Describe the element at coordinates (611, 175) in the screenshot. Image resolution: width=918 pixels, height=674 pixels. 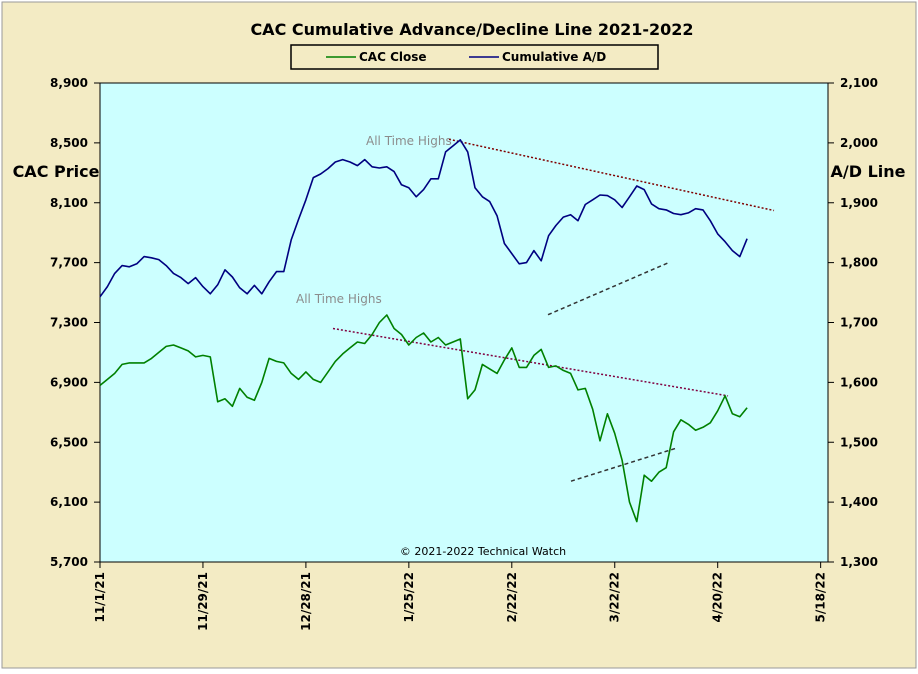
I see `resistance-line-ad` at that location.